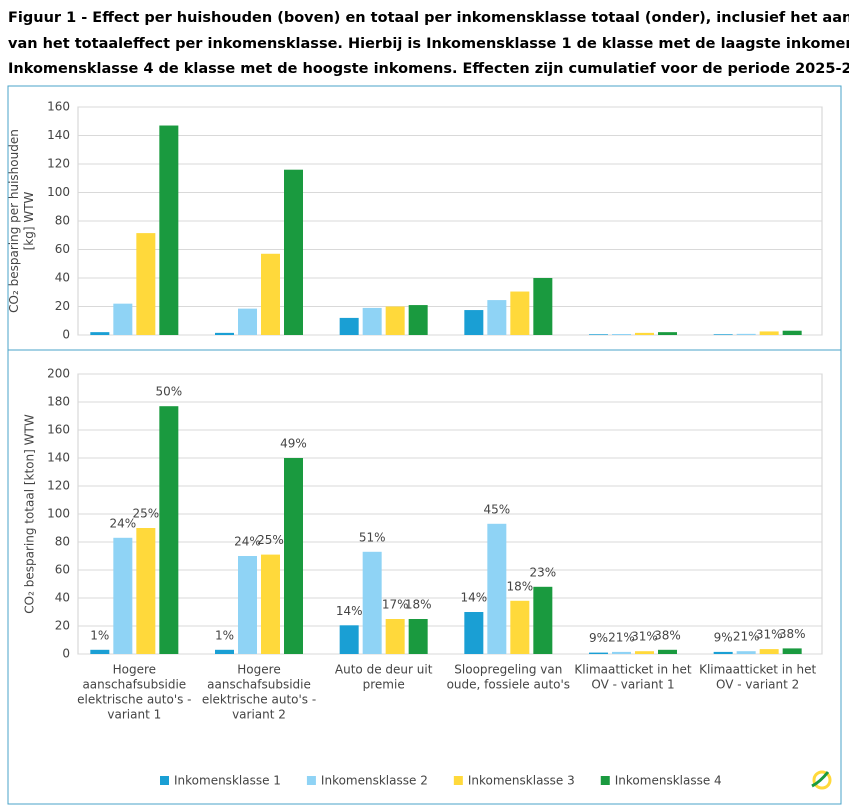 Image resolution: width=849 pixels, height=810 pixels. Describe the element at coordinates (58, 458) in the screenshot. I see `y-tick-label: 140` at that location.